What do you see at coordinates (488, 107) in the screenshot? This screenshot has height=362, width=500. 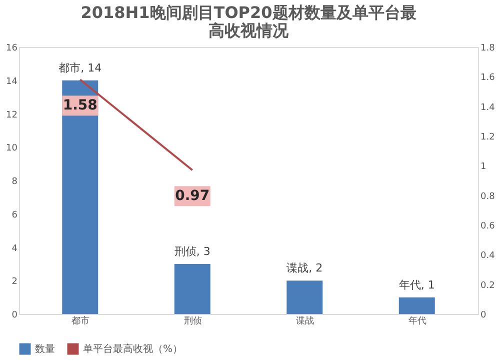 I see `y2-tick-label: 1.4` at bounding box center [488, 107].